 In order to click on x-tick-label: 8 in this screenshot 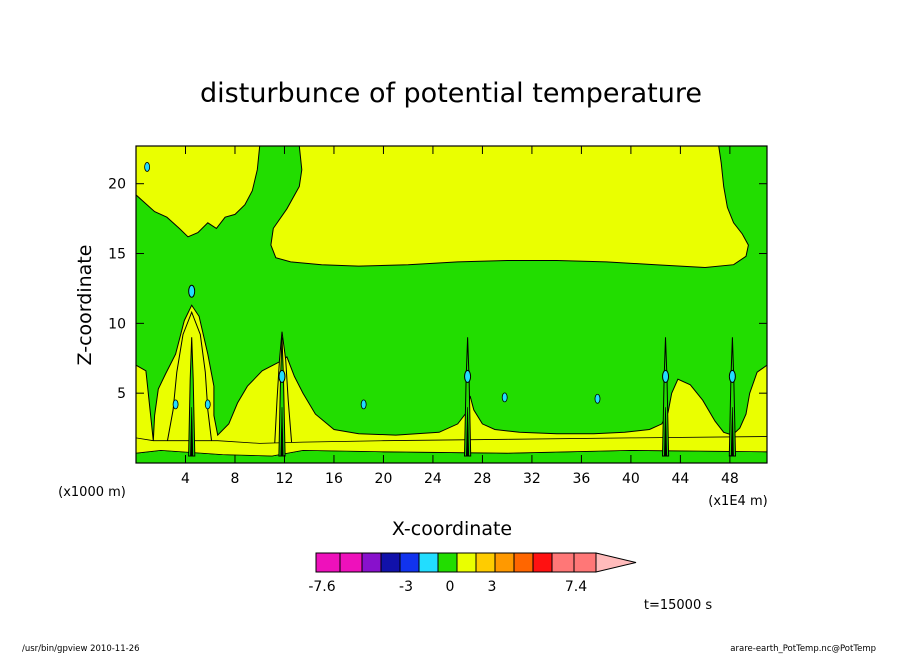, I will do `click(235, 479)`.